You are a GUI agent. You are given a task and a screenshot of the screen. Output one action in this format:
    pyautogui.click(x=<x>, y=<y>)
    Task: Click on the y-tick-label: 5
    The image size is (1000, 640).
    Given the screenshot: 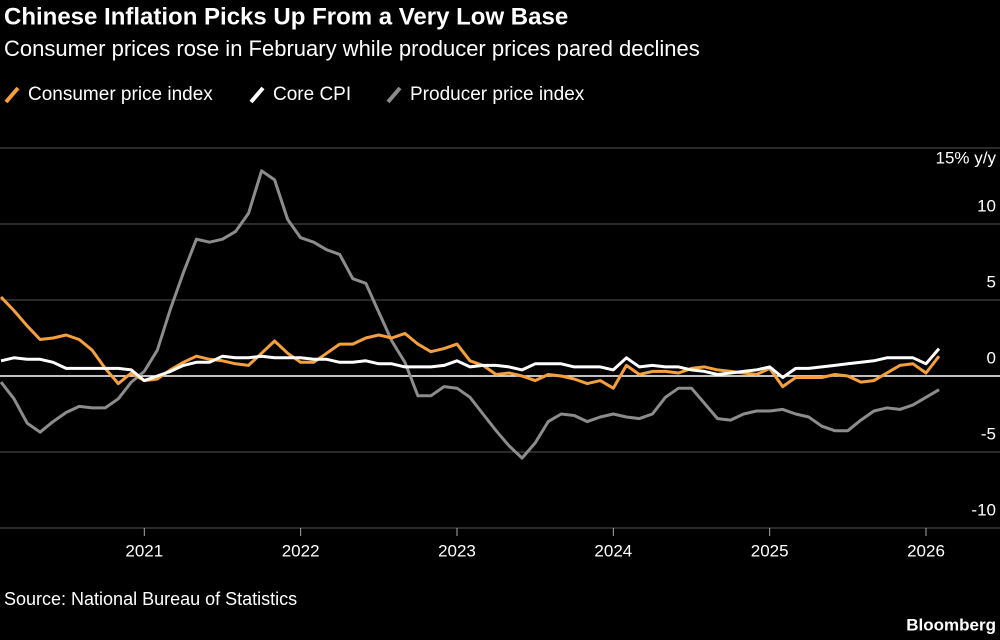 What is the action you would take?
    pyautogui.click(x=991, y=281)
    